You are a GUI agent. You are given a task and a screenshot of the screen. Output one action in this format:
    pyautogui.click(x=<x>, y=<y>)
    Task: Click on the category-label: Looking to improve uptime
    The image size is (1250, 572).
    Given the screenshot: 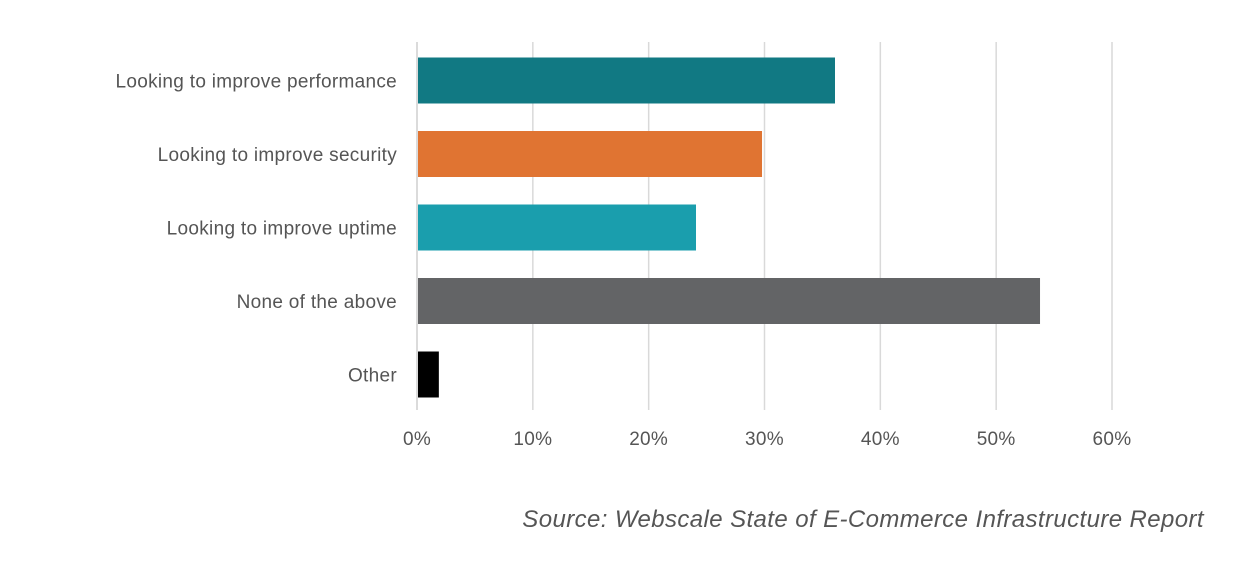 What is the action you would take?
    pyautogui.click(x=282, y=229)
    